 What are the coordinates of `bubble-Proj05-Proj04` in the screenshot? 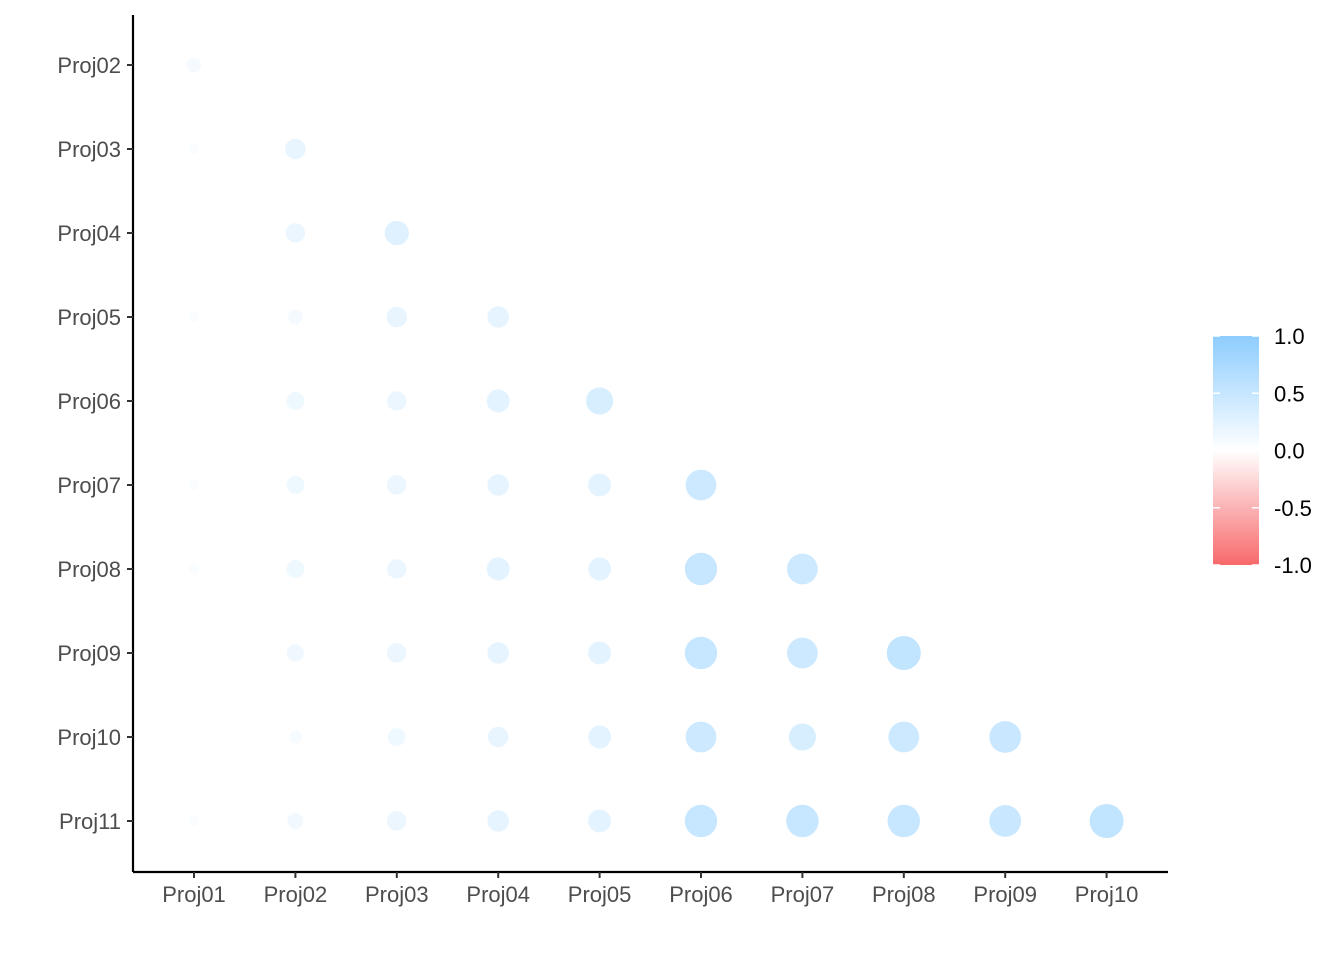 It's located at (498, 317).